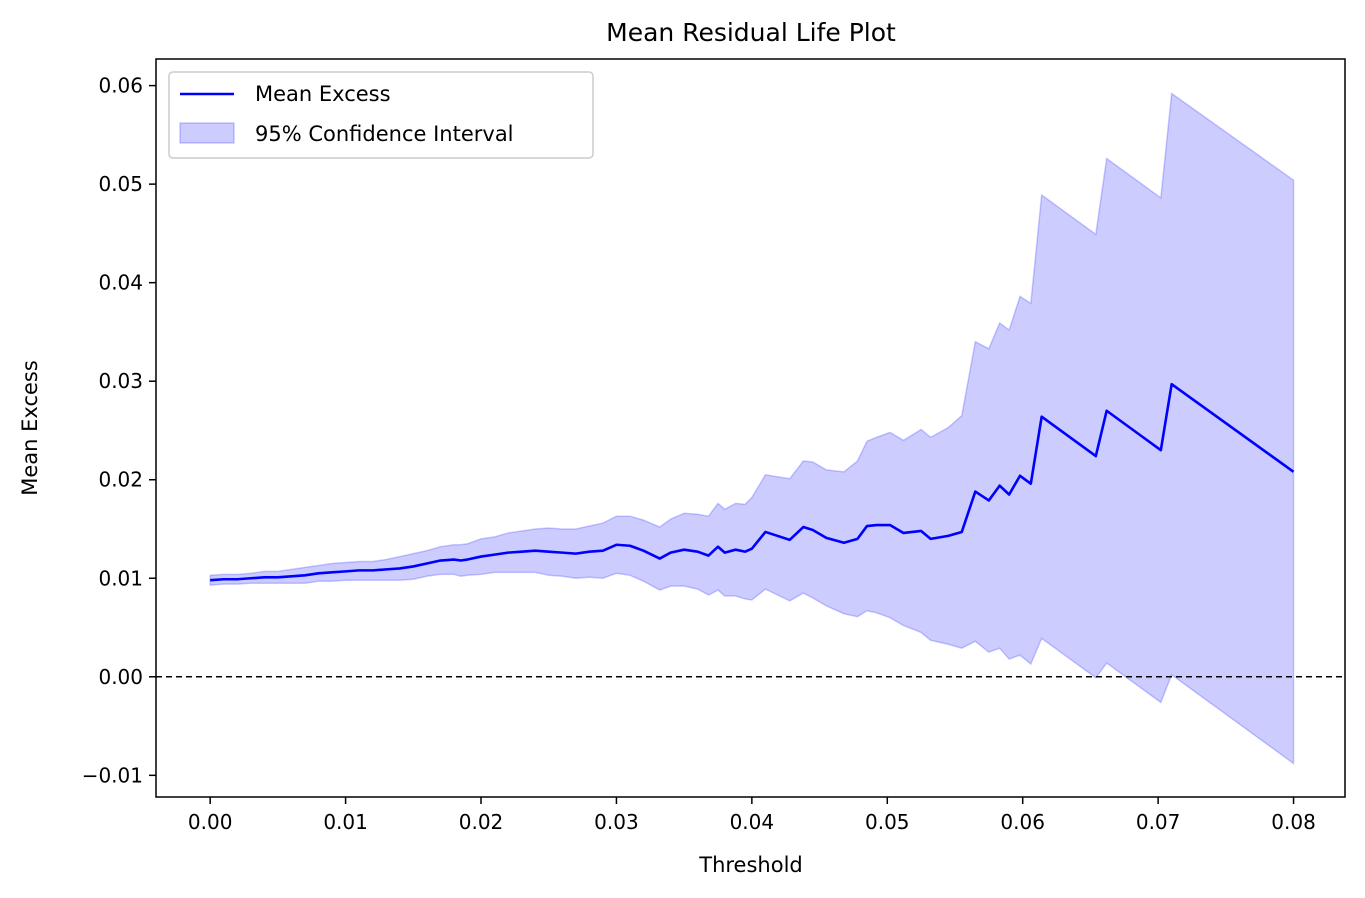 The width and height of the screenshot is (1365, 898). I want to click on x-tick-label: 0.08, so click(1293, 822).